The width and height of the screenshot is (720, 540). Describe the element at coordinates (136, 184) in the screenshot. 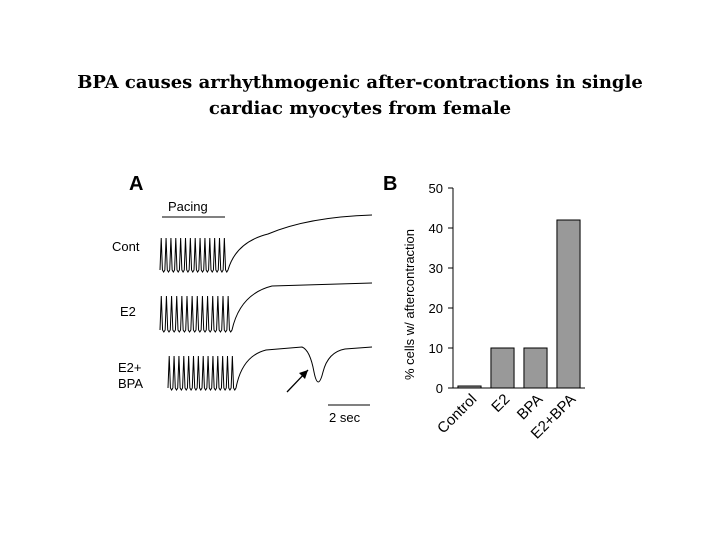

I see `panel-a-letter: A` at that location.